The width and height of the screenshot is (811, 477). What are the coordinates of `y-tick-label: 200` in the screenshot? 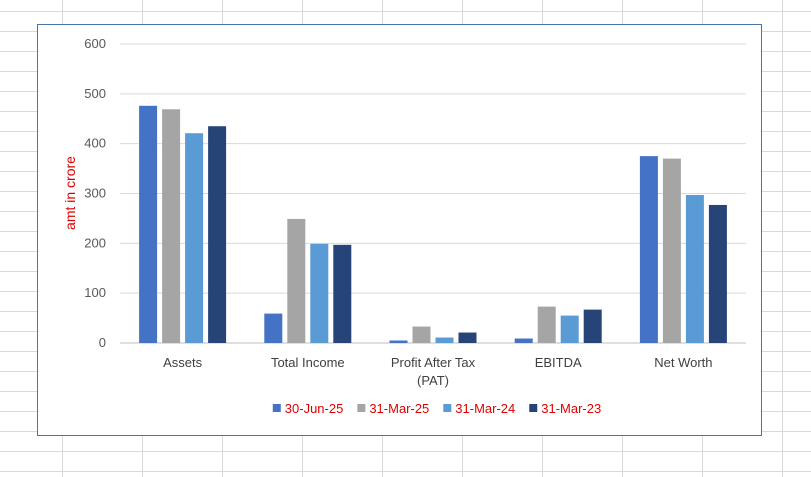 It's located at (95, 242).